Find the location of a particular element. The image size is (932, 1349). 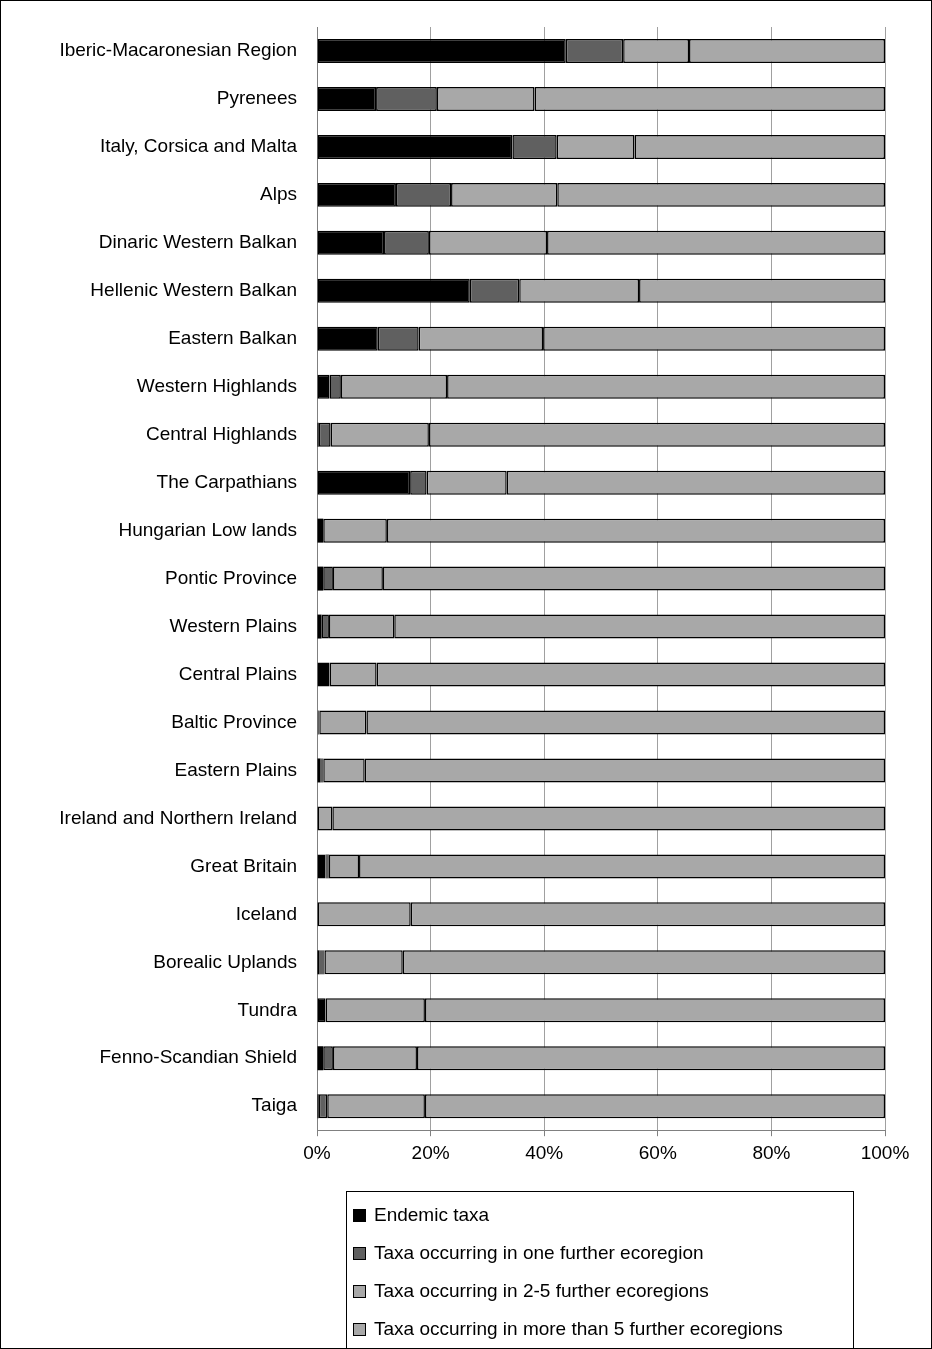

y-tick-label: Pontic Province is located at coordinates (230, 577).